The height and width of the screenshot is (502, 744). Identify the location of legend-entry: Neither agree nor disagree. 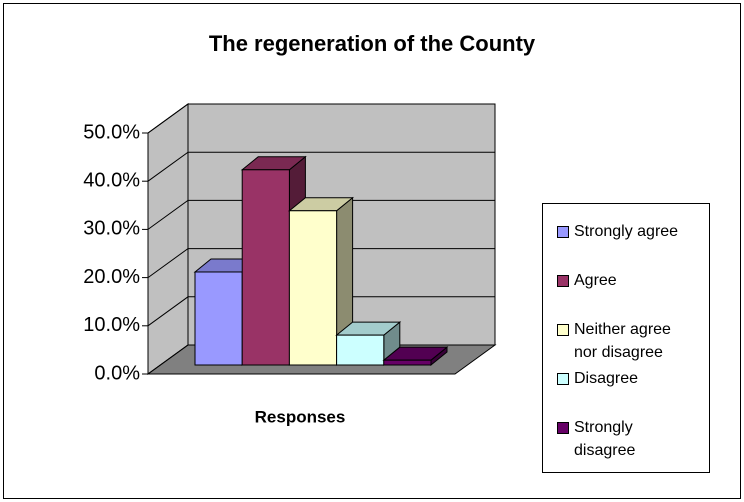
(627, 341).